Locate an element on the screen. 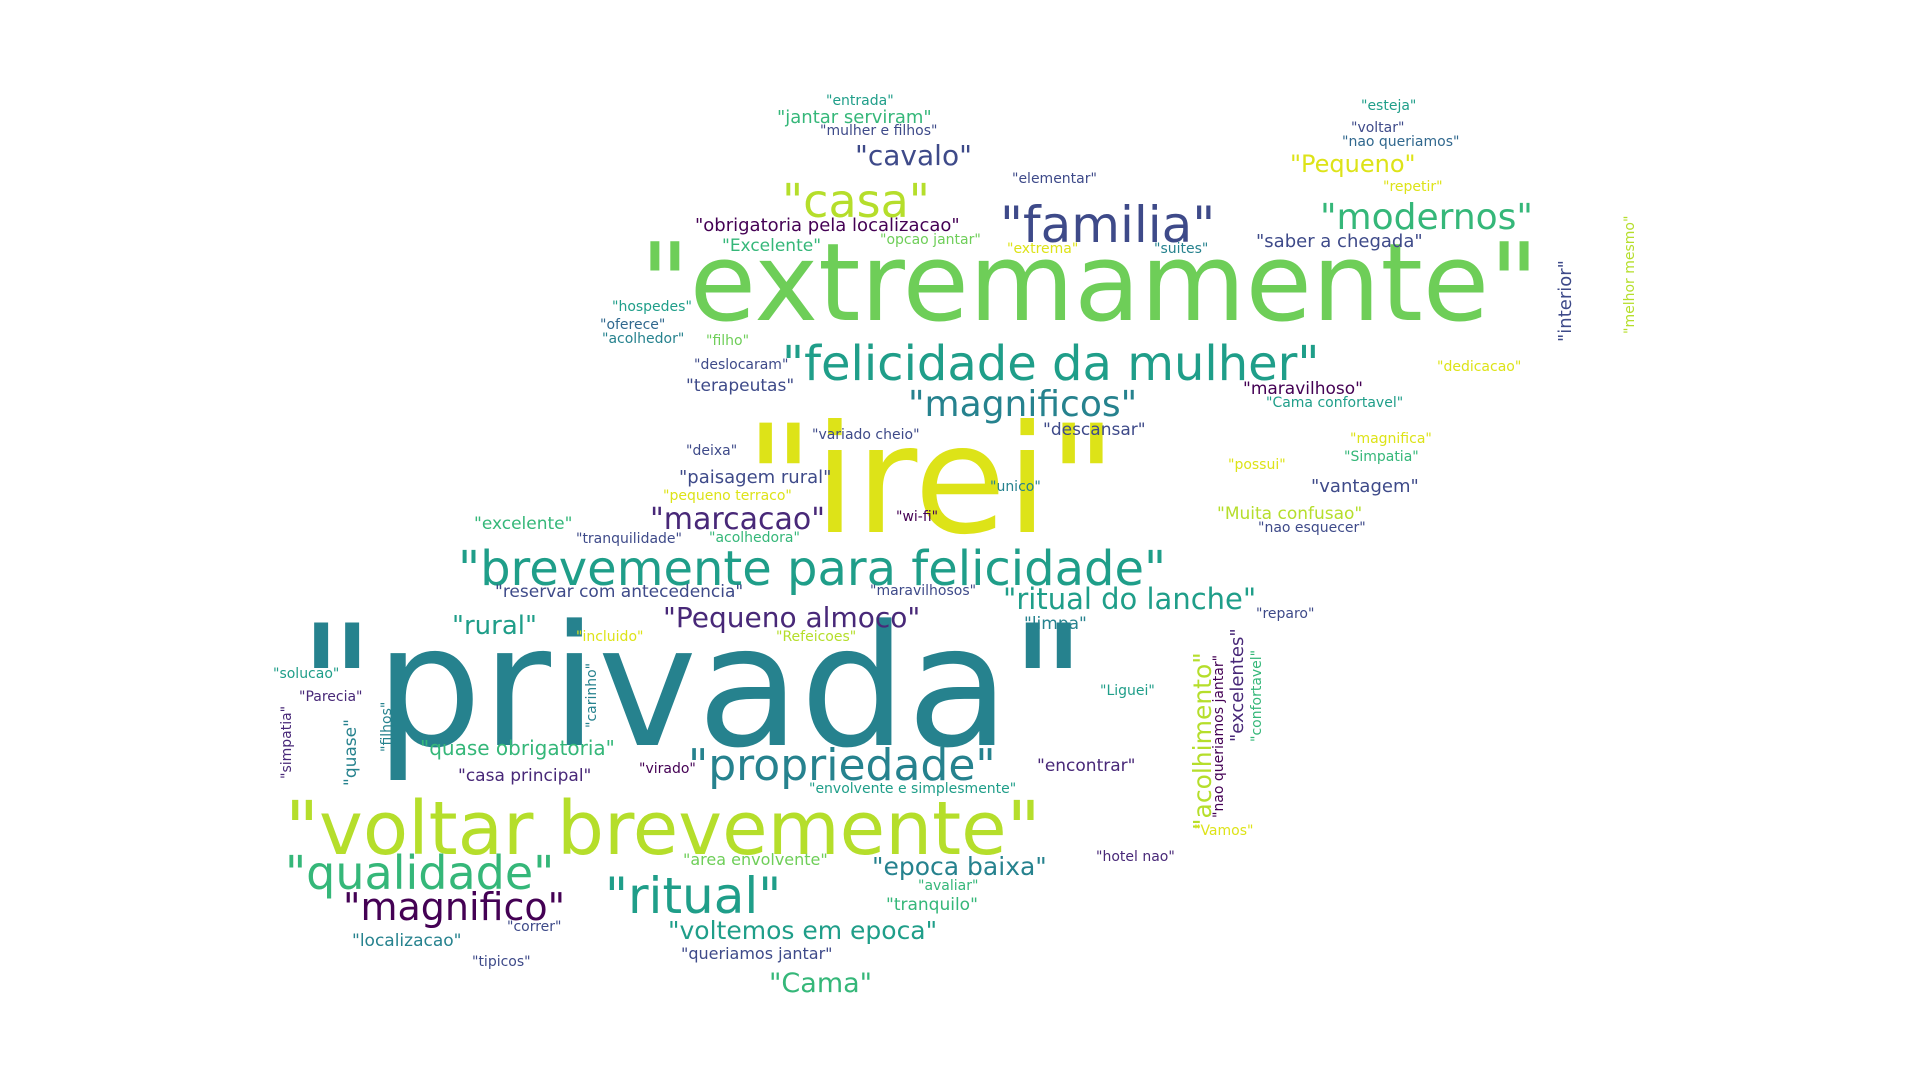 This screenshot has width=1920, height=1080. word-acolhedora: "acolhedora" is located at coordinates (754, 538).